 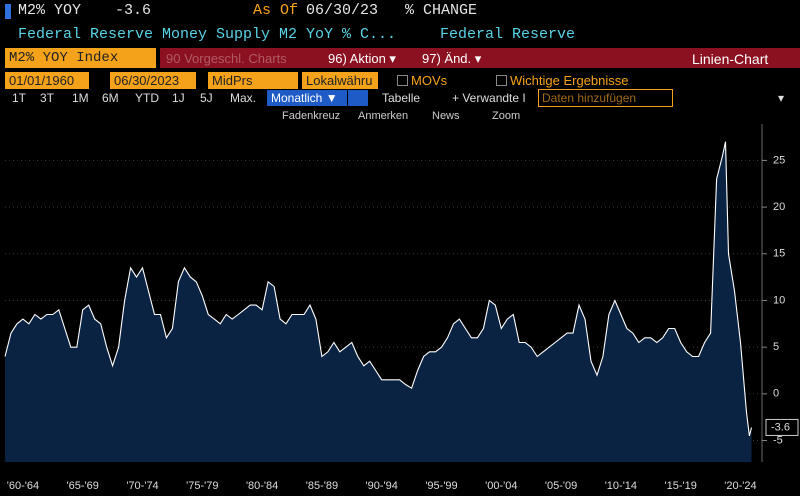 I want to click on period-button: 5J, so click(x=206, y=98).